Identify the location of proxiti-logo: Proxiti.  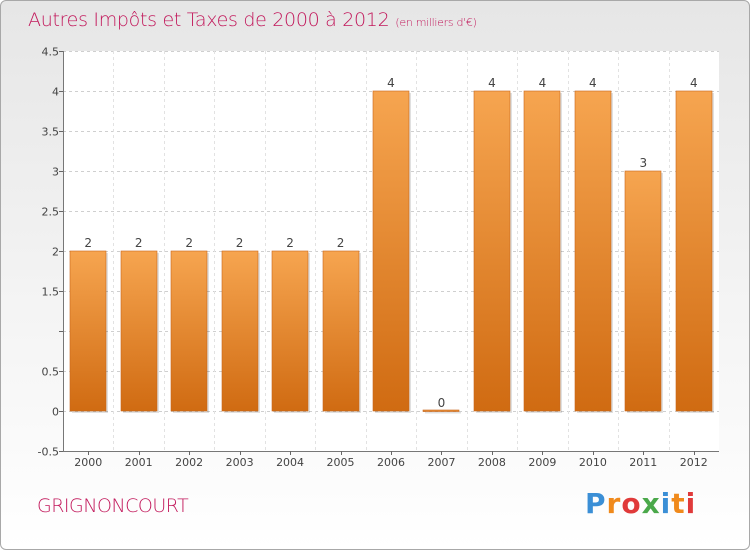
(640, 503).